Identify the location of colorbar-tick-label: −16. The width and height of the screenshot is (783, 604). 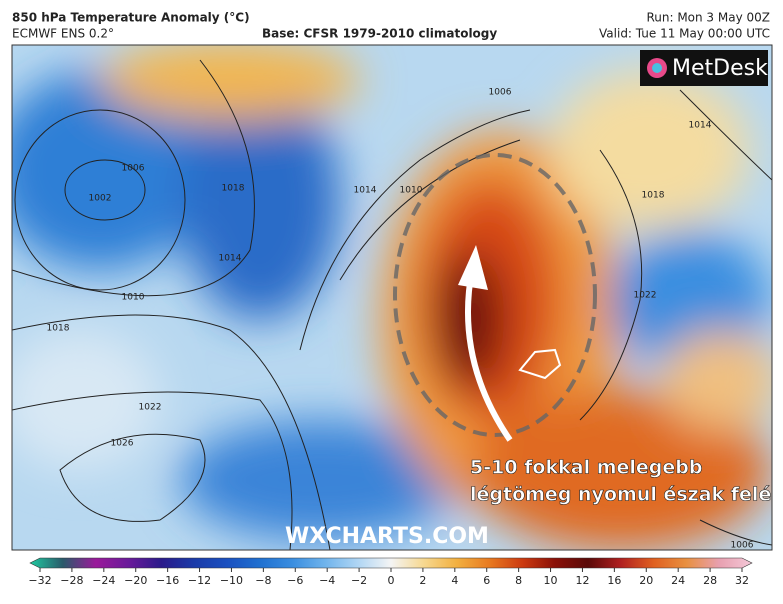
(167, 580).